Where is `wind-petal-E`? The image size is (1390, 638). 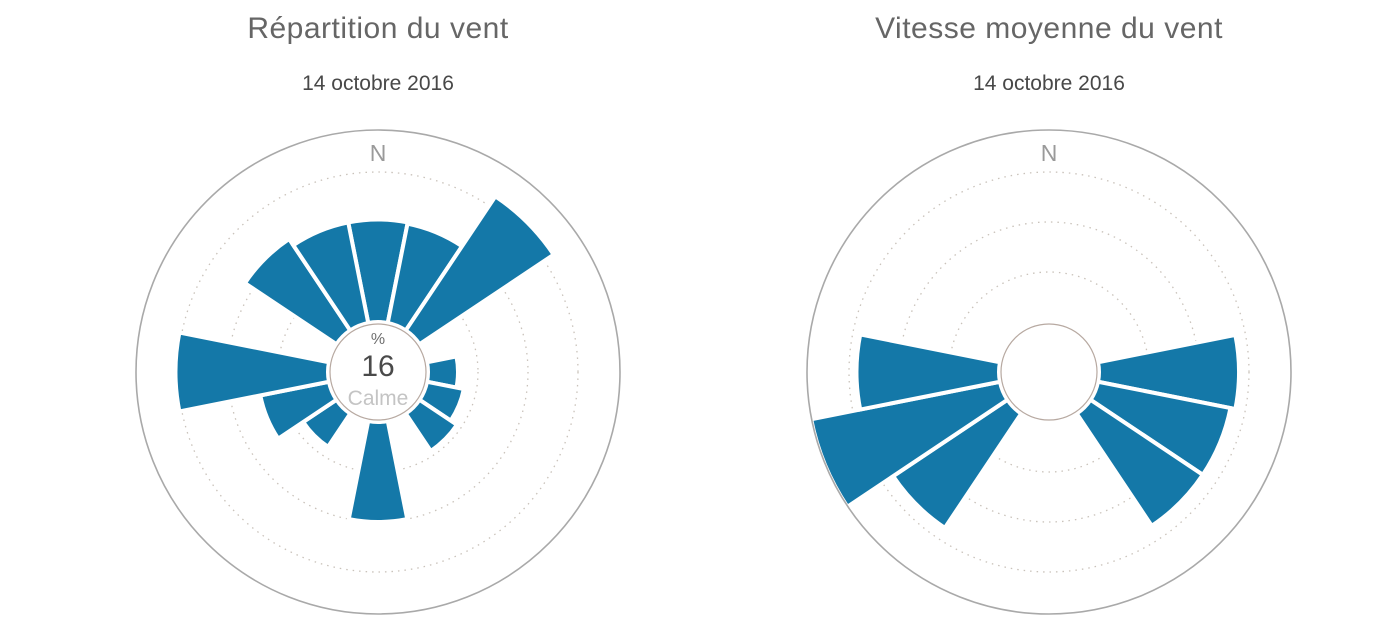 wind-petal-E is located at coordinates (1168, 372).